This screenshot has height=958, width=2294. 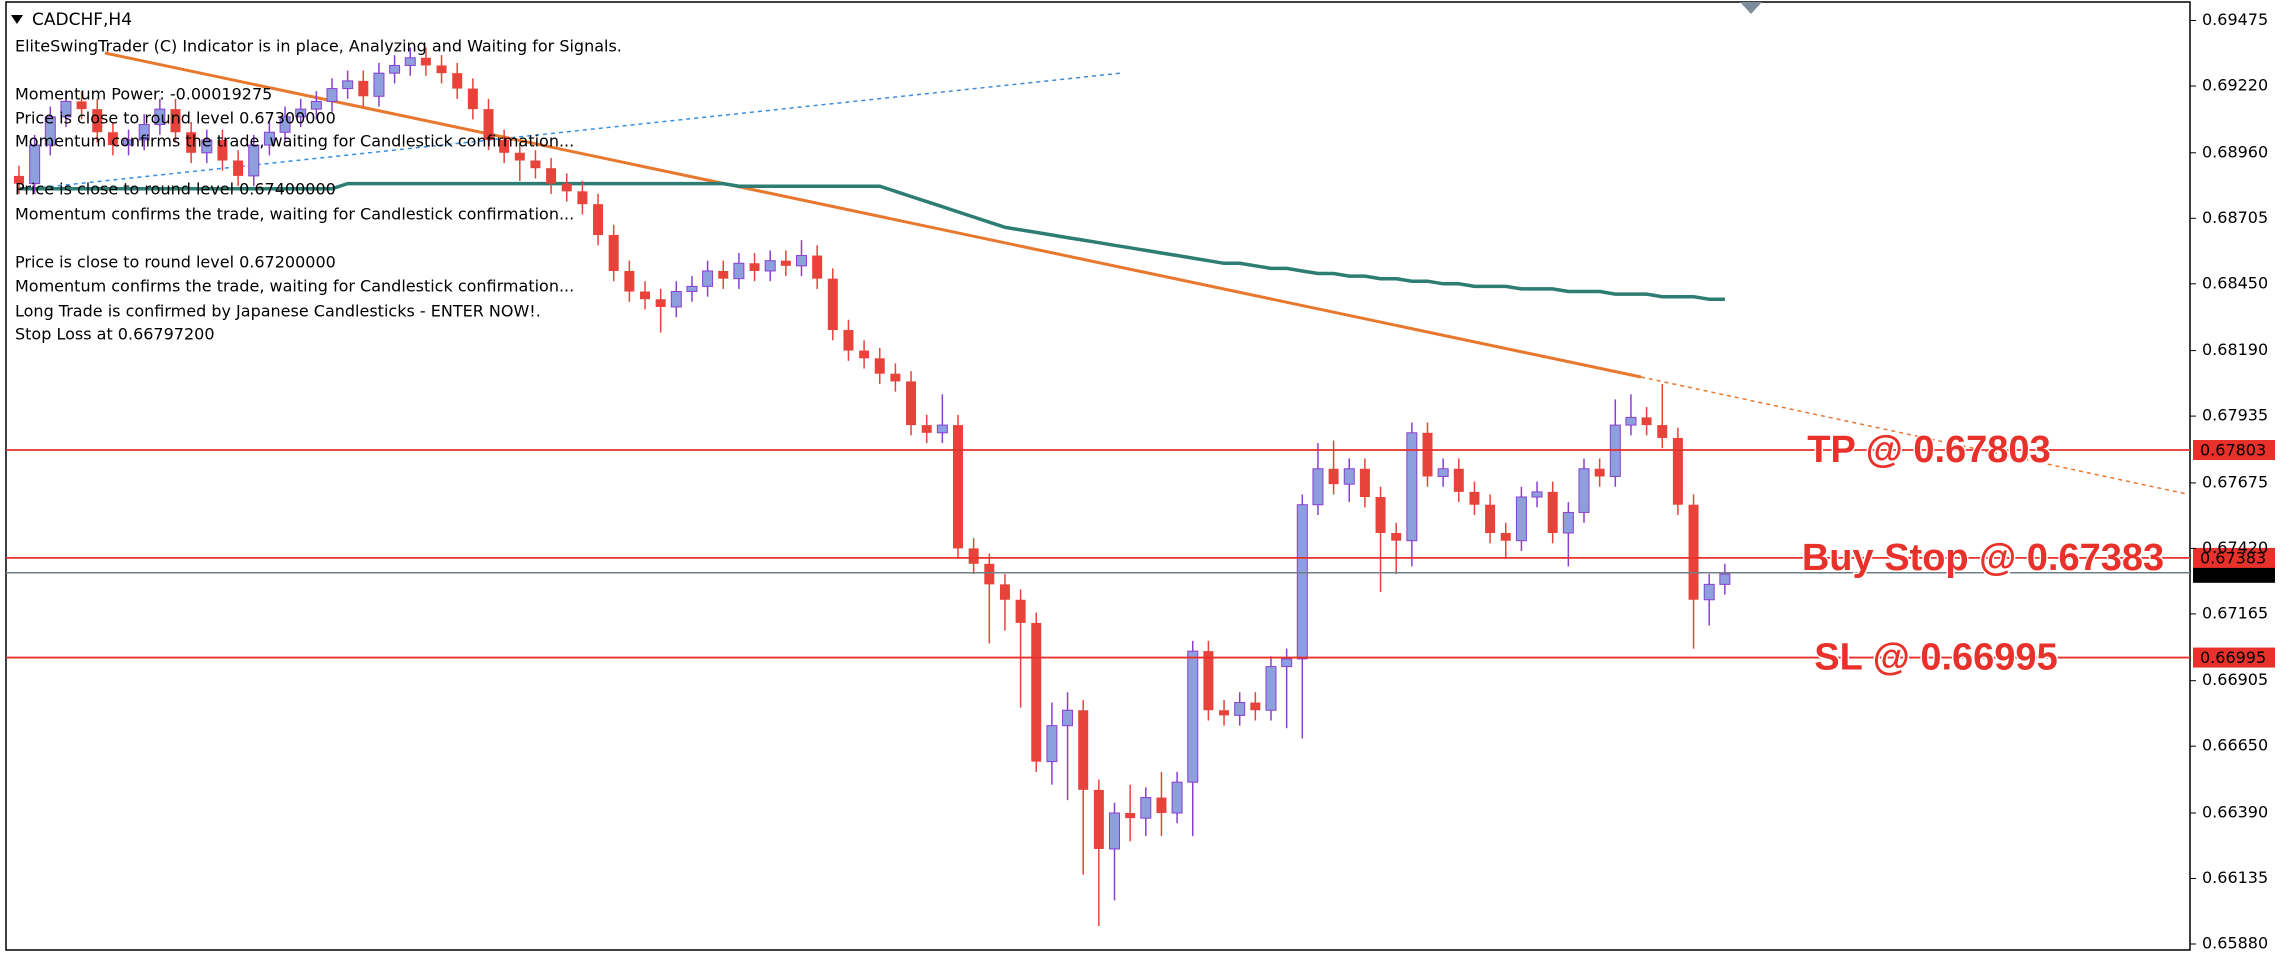 I want to click on indicator-message: Price is close to round level 0.67200000, so click(x=175, y=262).